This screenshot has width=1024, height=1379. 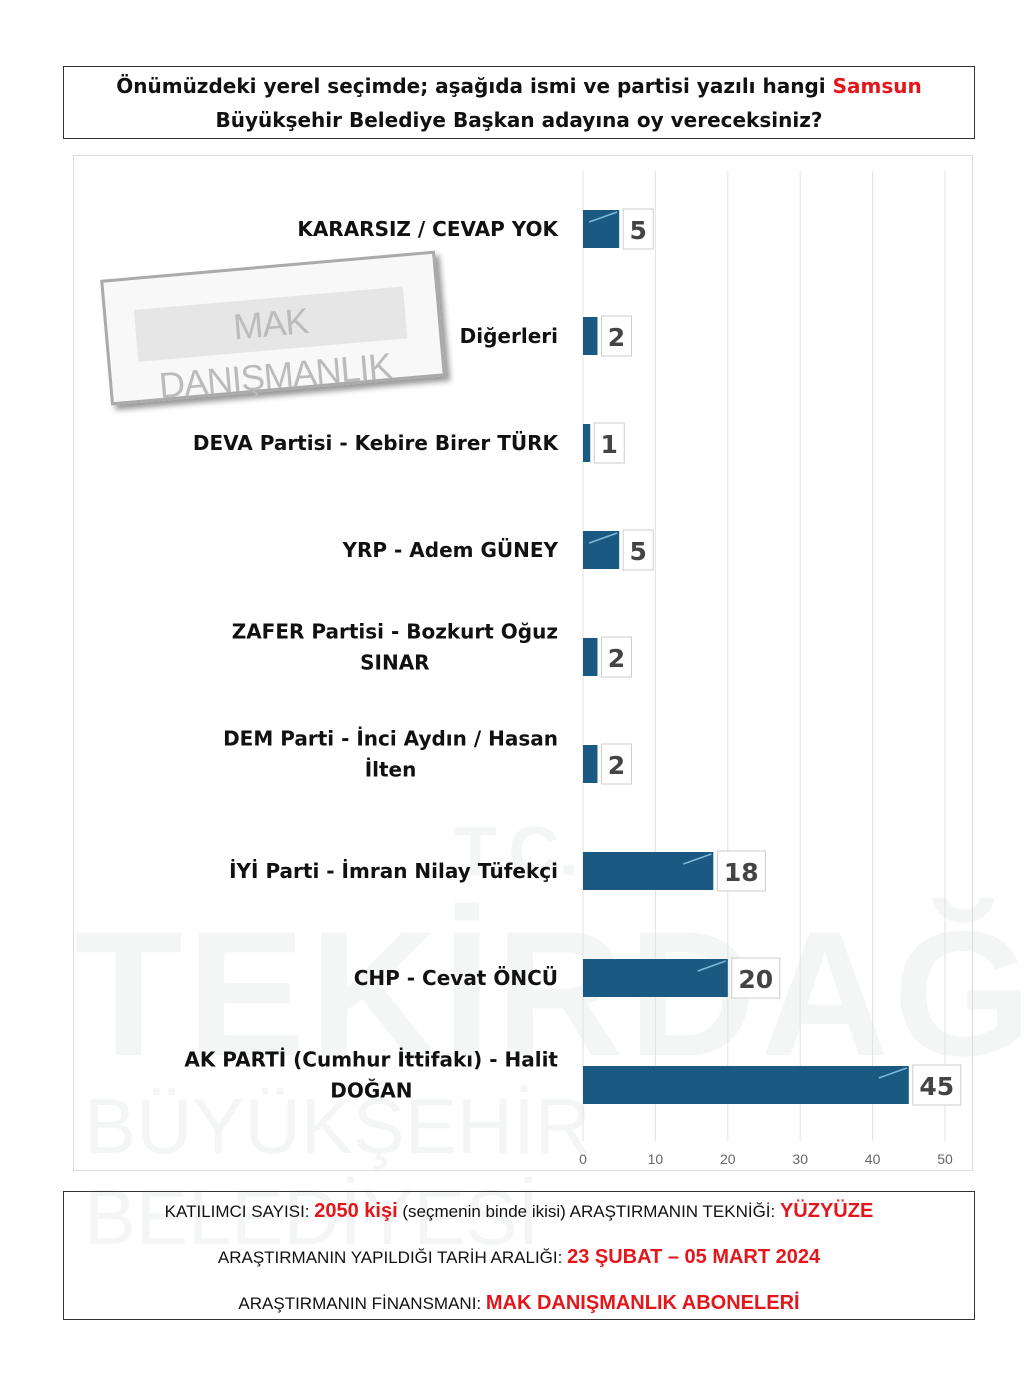 I want to click on category-label: DOĞAN, so click(x=371, y=1091).